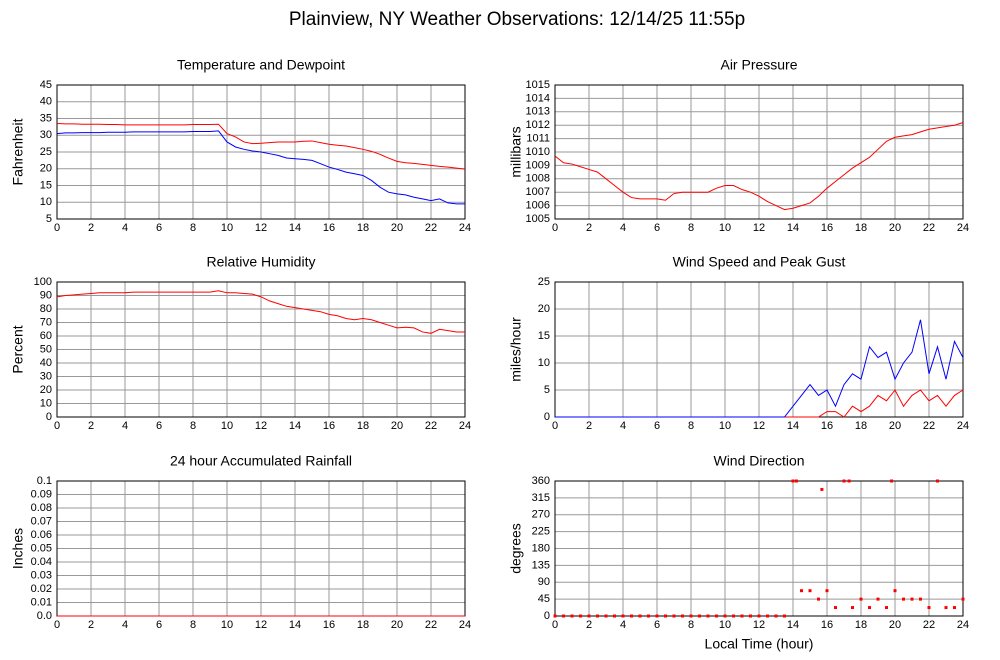 This screenshot has width=1000, height=660. Describe the element at coordinates (516, 548) in the screenshot. I see `y-axis-label: degrees` at that location.